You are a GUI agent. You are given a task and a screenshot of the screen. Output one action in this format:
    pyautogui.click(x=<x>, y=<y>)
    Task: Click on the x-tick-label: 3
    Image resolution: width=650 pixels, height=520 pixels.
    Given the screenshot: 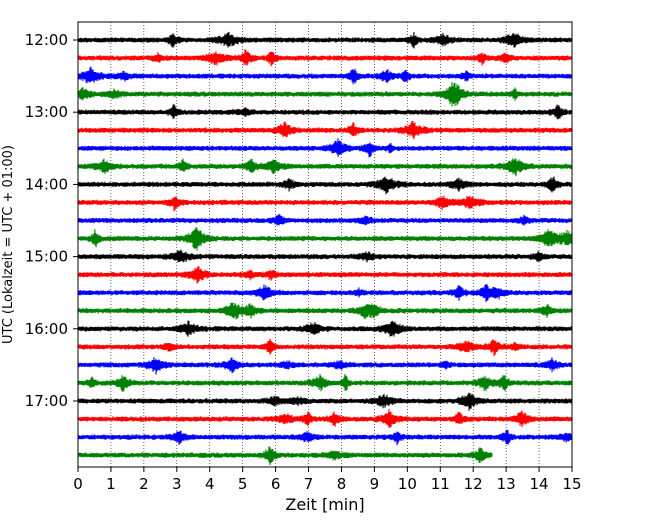 What is the action you would take?
    pyautogui.click(x=177, y=484)
    